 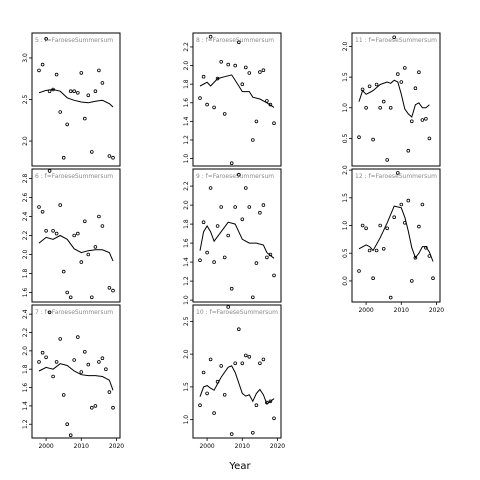 I want to click on y-tick-label: 1.0, so click(x=186, y=300).